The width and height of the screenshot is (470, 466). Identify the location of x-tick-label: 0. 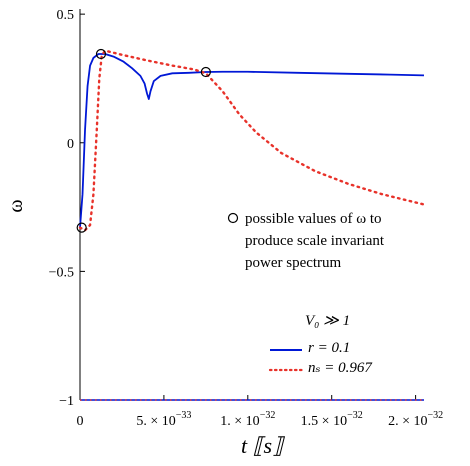
(80, 421).